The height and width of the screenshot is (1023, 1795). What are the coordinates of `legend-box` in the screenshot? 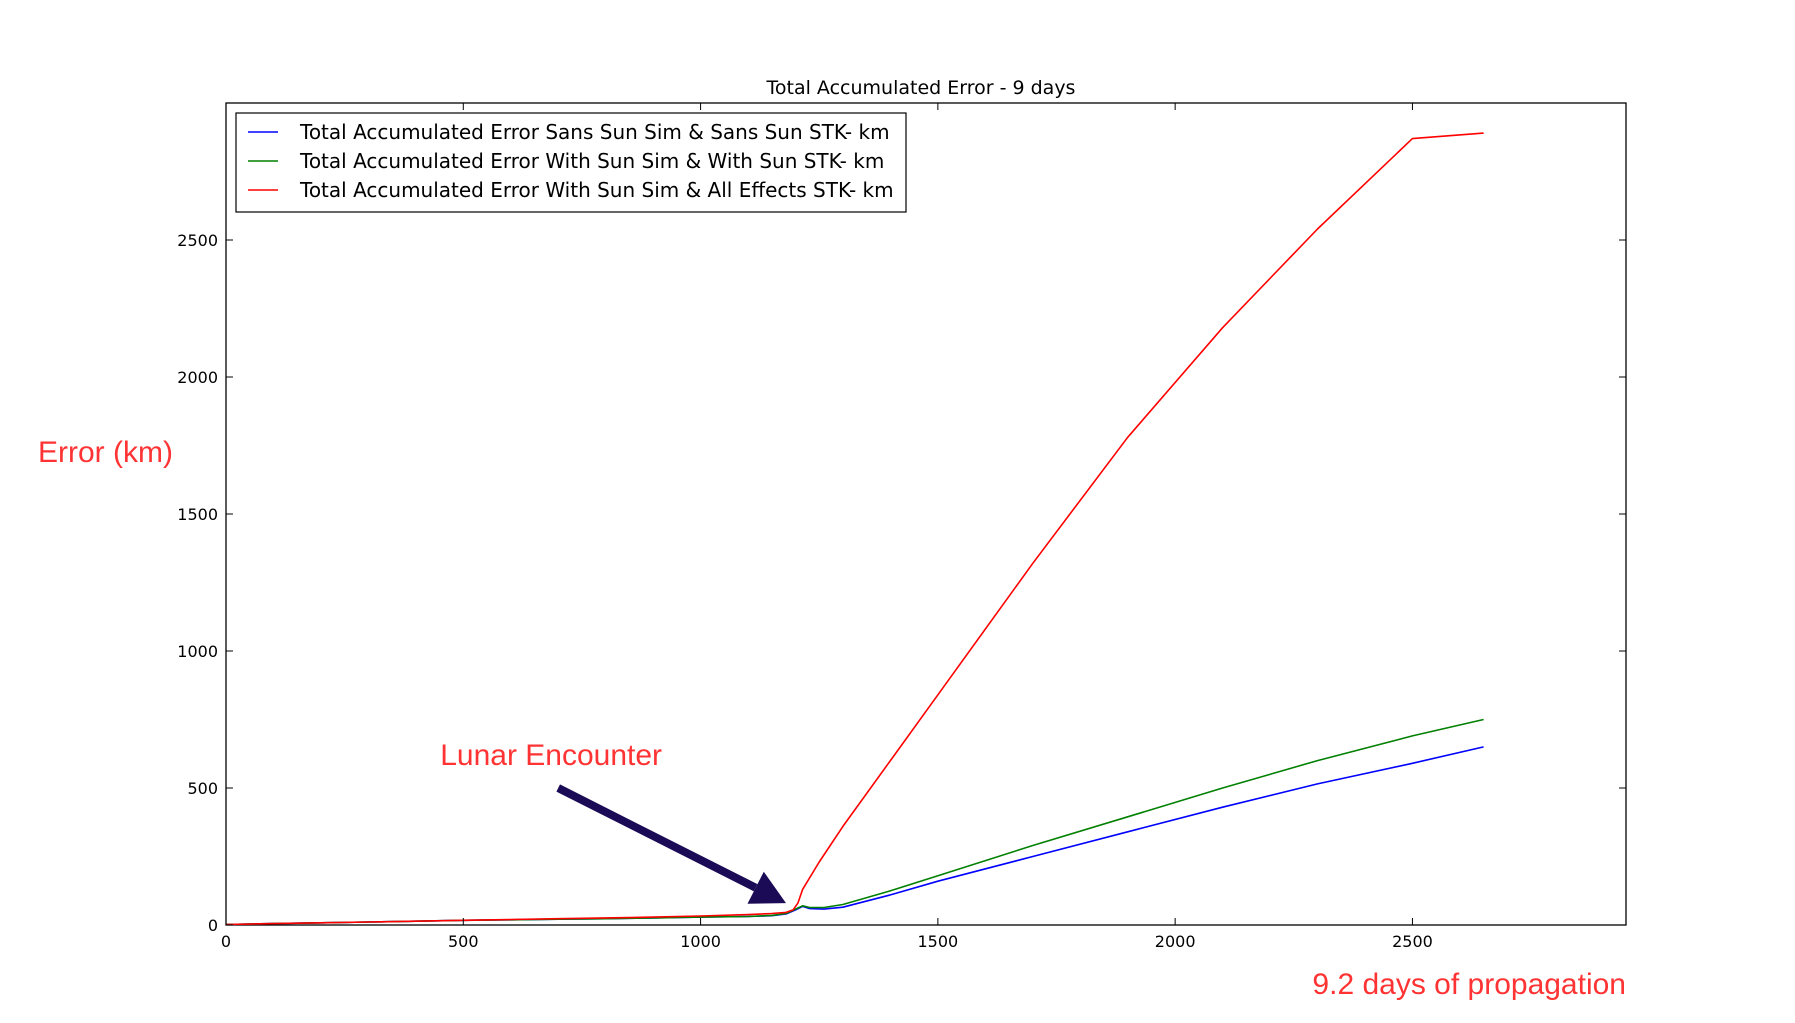 It's located at (571, 162).